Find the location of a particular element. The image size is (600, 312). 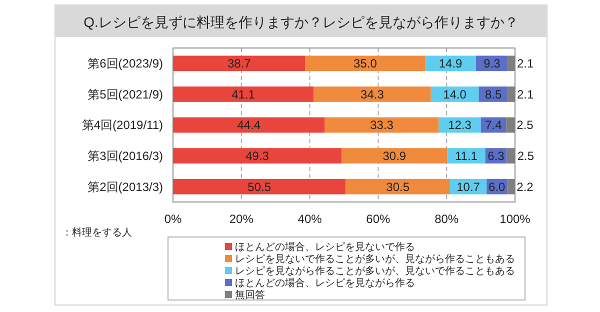

data-label: 7.4 is located at coordinates (493, 125).